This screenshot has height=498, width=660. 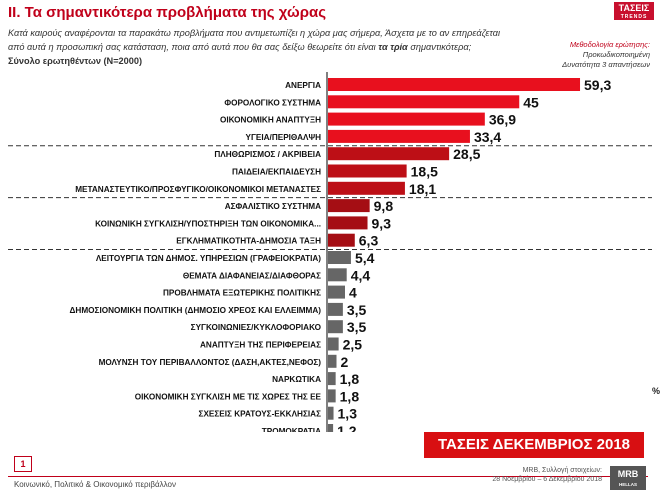 What do you see at coordinates (296, 379) in the screenshot?
I see `category-label: ΝΑΡΚΩΤΙΚΑ` at bounding box center [296, 379].